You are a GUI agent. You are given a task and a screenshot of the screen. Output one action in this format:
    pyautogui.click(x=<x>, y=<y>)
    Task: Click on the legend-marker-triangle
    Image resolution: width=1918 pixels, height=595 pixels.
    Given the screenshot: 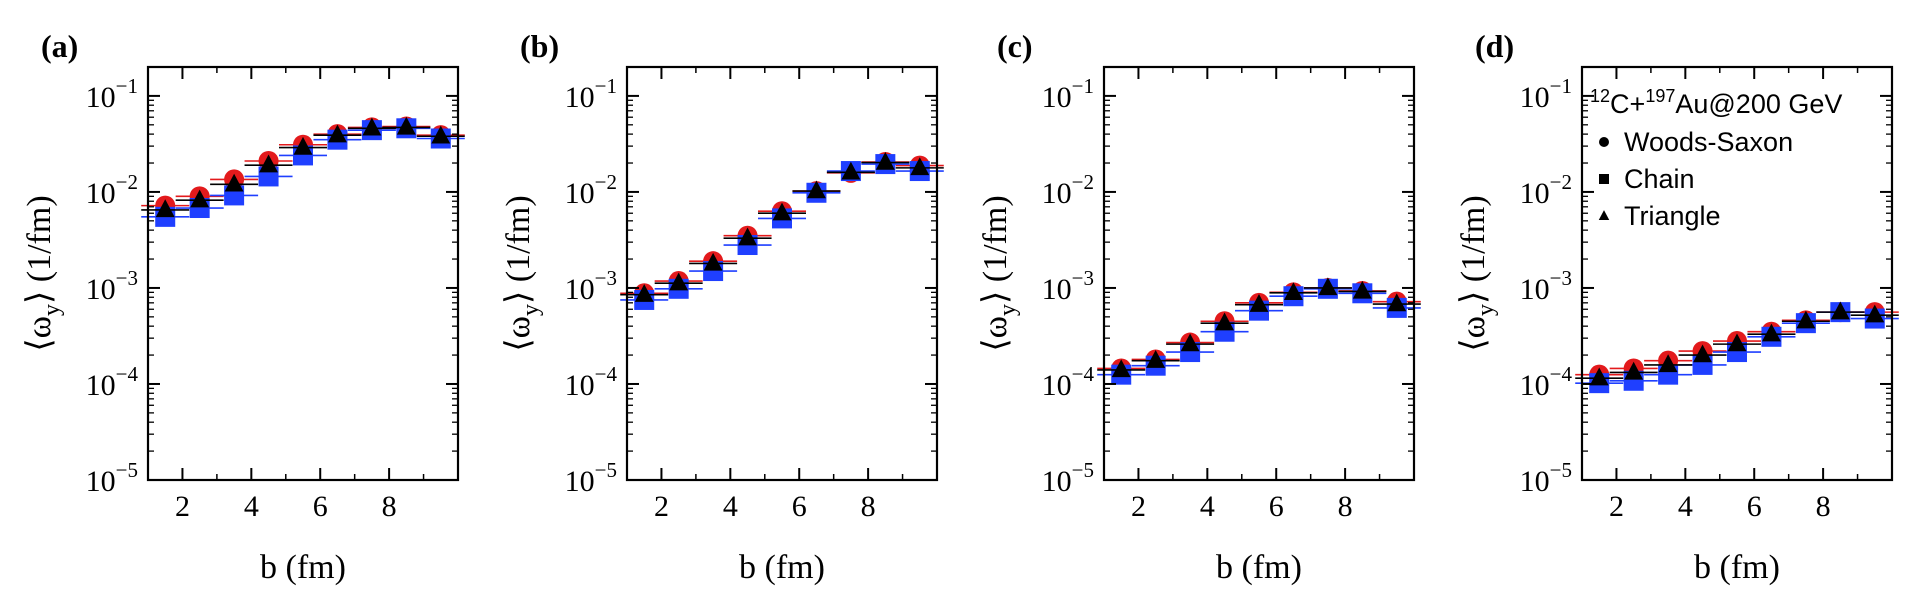 What is the action you would take?
    pyautogui.click(x=1604, y=215)
    